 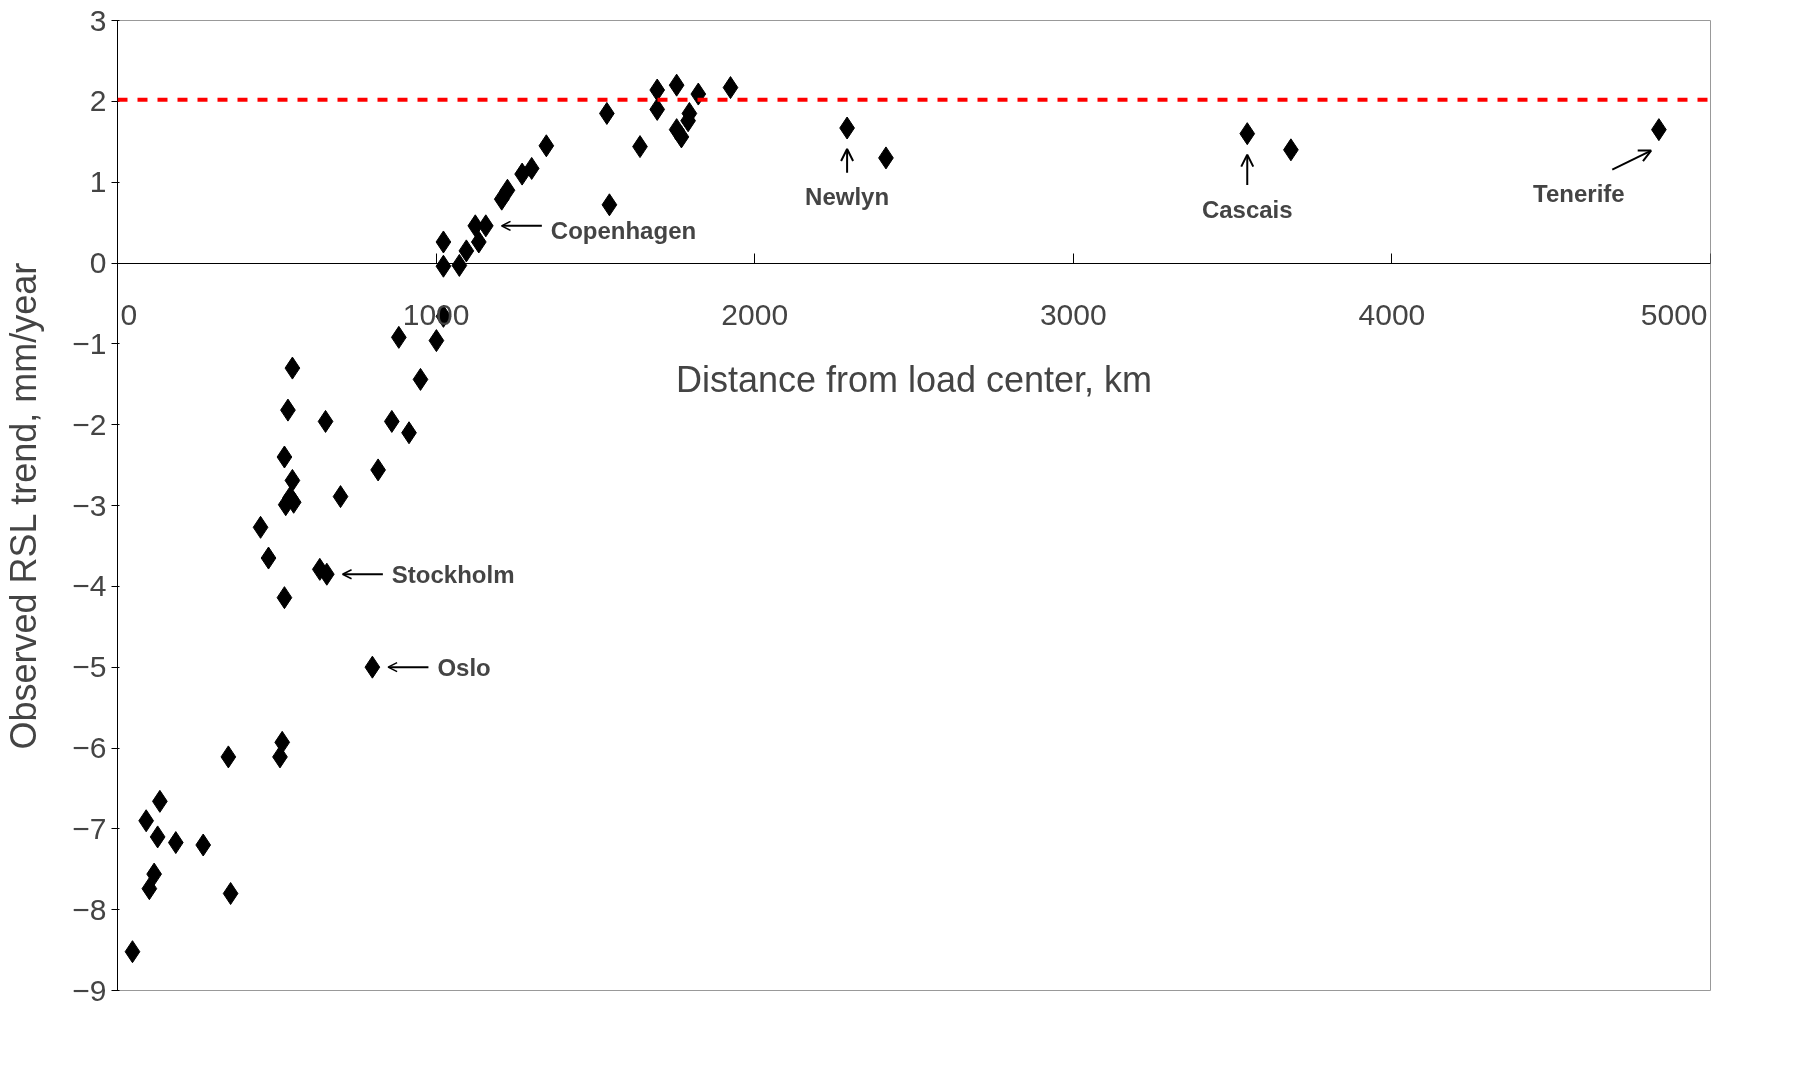 I want to click on annotation: Cascais, so click(x=1247, y=209).